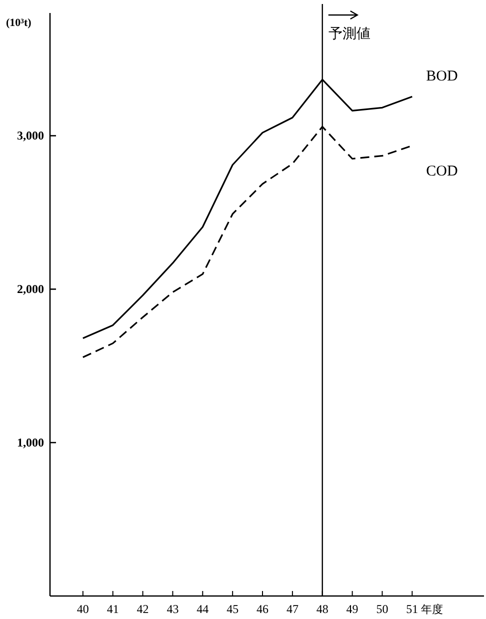  What do you see at coordinates (442, 76) in the screenshot?
I see `series-label: BOD` at bounding box center [442, 76].